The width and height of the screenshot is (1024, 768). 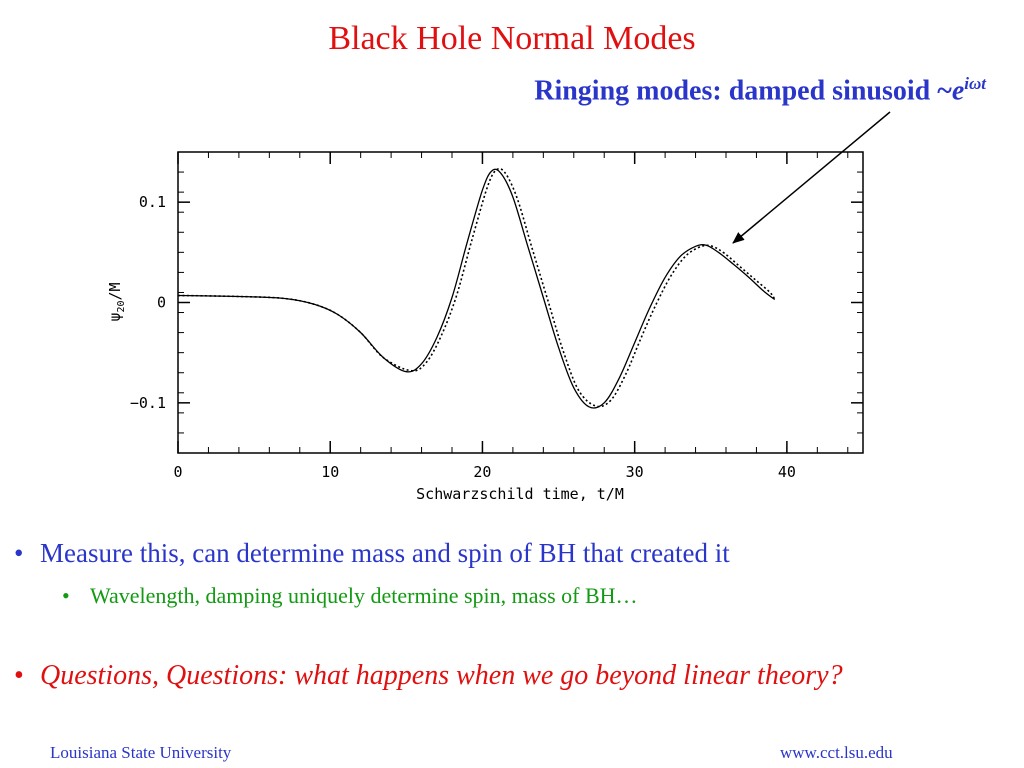 What do you see at coordinates (115, 317) in the screenshot?
I see `y-axis-label-main: ψ` at bounding box center [115, 317].